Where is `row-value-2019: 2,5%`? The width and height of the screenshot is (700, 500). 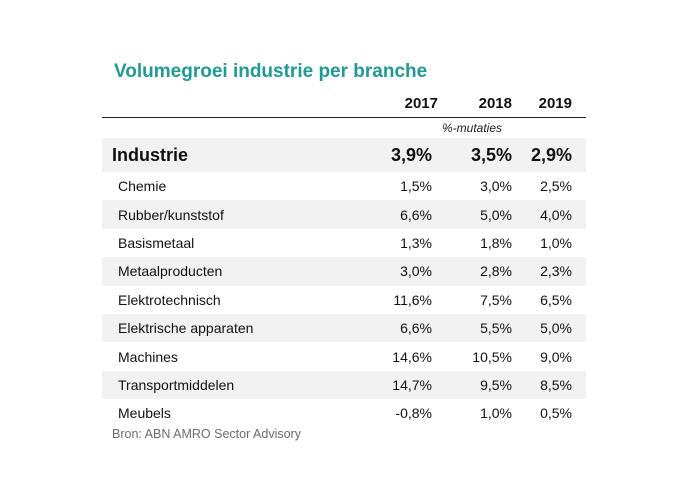
row-value-2019: 2,5% is located at coordinates (556, 186).